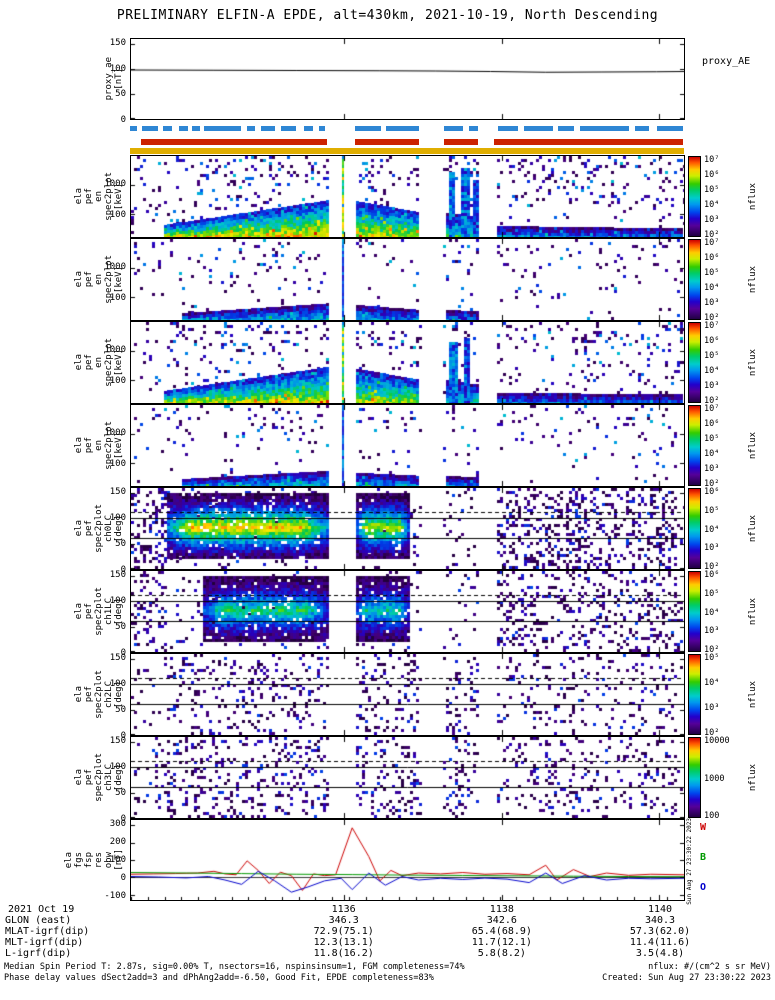 The width and height of the screenshot is (775, 1000). Describe the element at coordinates (99, 196) in the screenshot. I see `spec-en_a-ylabel-line: en` at that location.